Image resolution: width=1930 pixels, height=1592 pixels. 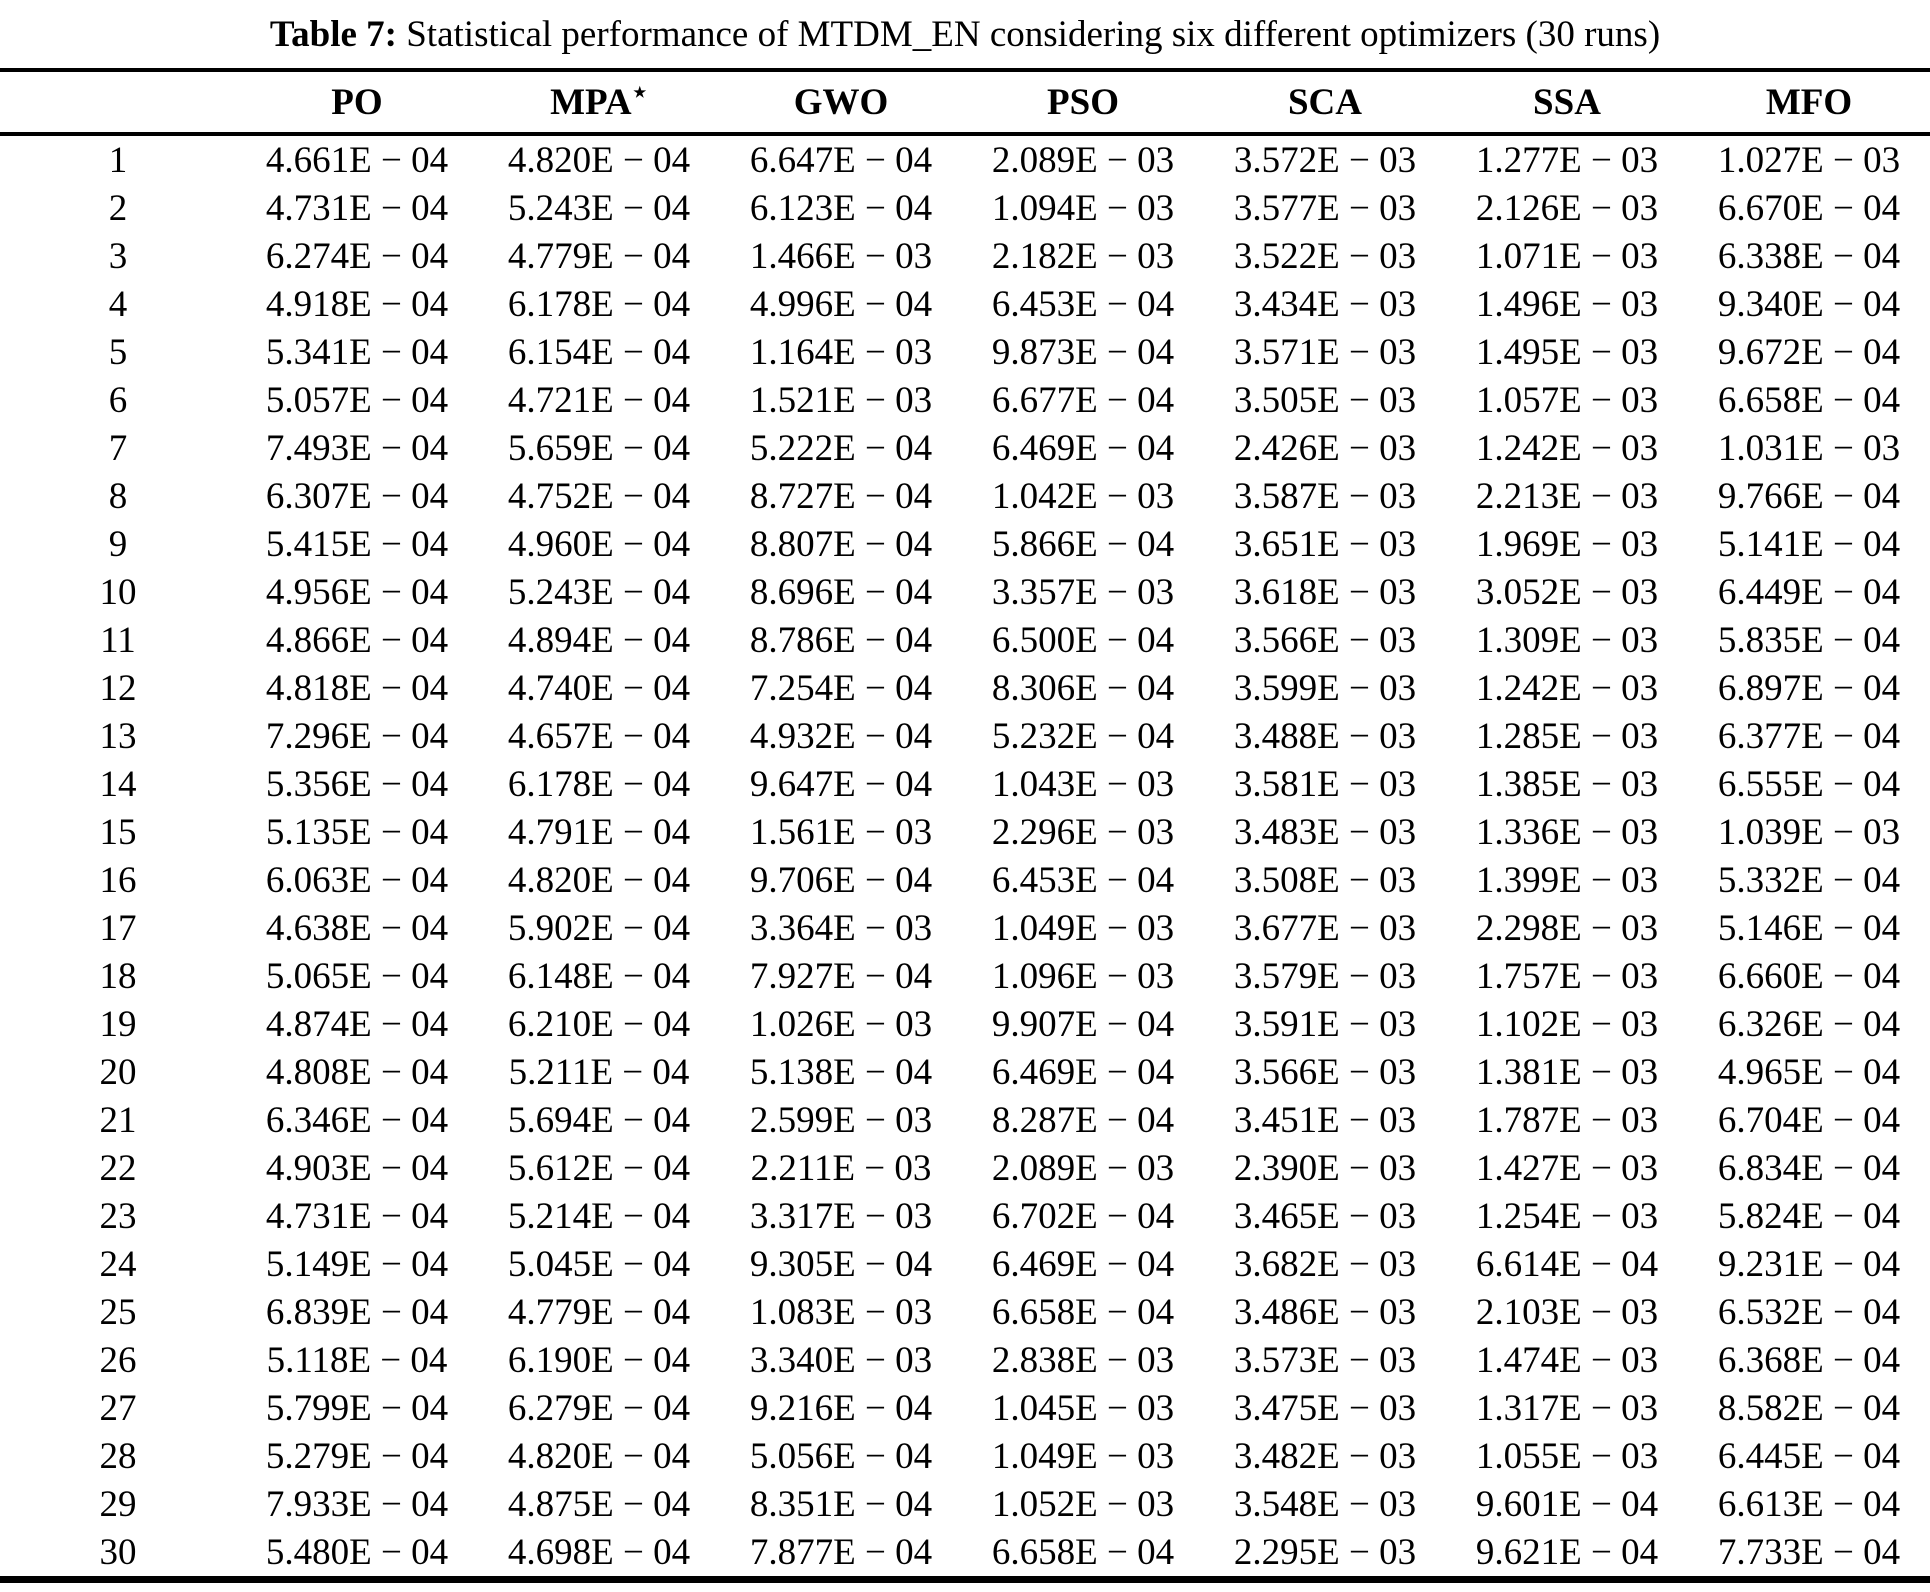 What do you see at coordinates (841, 880) in the screenshot?
I see `value-cell: 9.706E − 04` at bounding box center [841, 880].